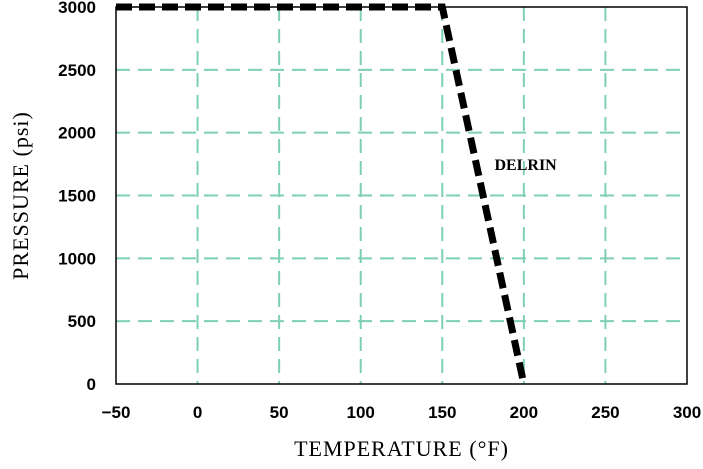  Describe the element at coordinates (77, 8) in the screenshot. I see `y-tick-label: 3000` at that location.